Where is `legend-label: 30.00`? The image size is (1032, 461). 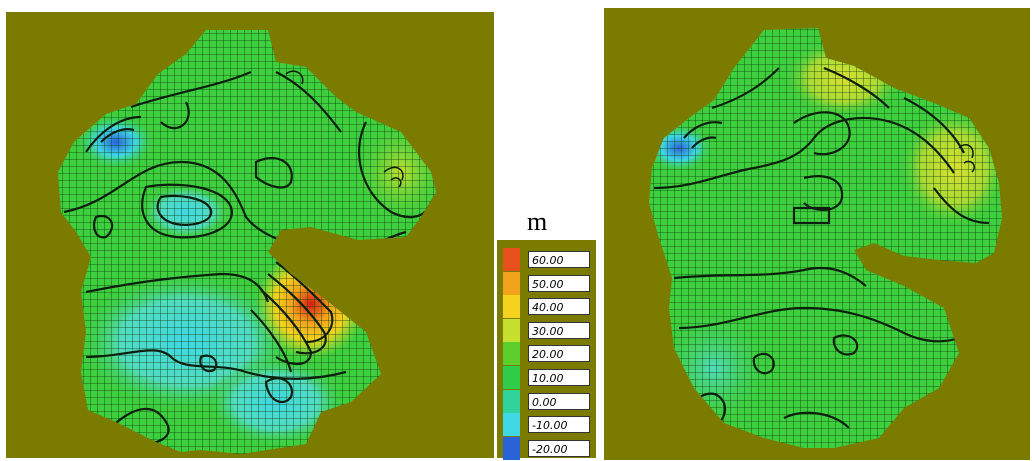
legend-label: 30.00 is located at coordinates (559, 330).